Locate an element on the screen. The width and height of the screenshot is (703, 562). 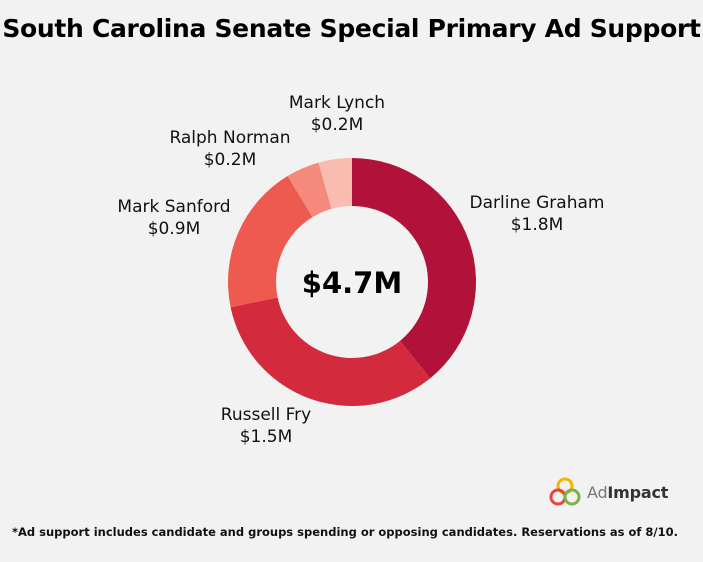
logo-wordmark: AdImpact is located at coordinates (628, 492).